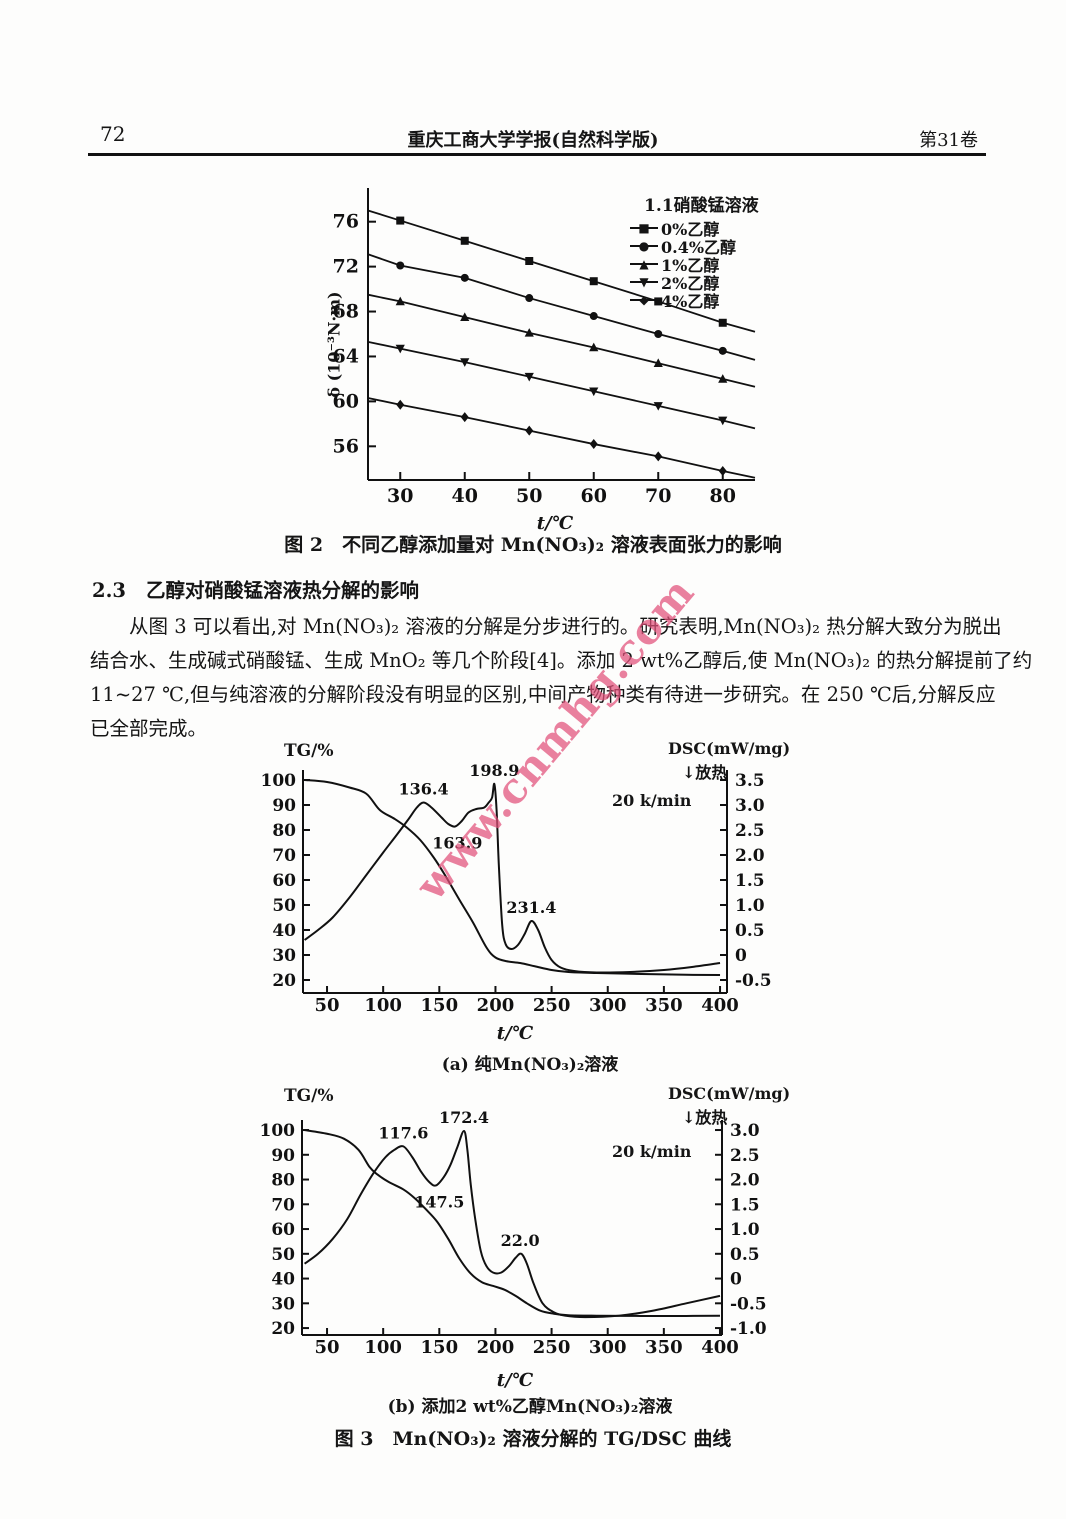 This screenshot has height=1519, width=1066. I want to click on header-rule, so click(537, 154).